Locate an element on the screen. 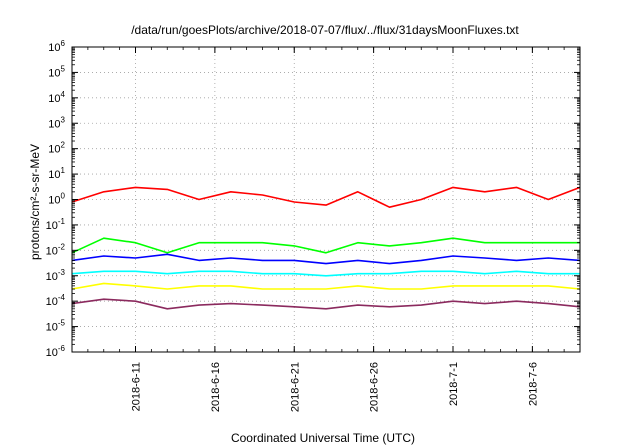 The height and width of the screenshot is (448, 640). y-tick-label: 10⁰ is located at coordinates (56, 199).